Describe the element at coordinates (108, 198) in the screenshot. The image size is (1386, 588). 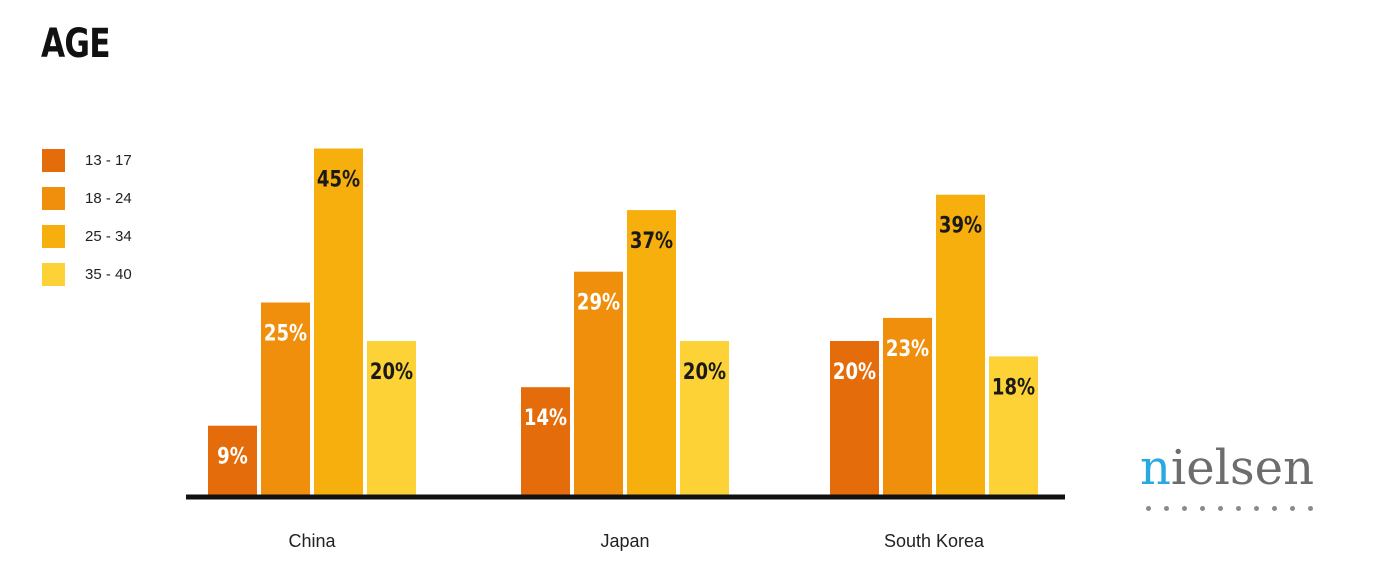
I see `legend-label-18-24: 18 - 24` at that location.